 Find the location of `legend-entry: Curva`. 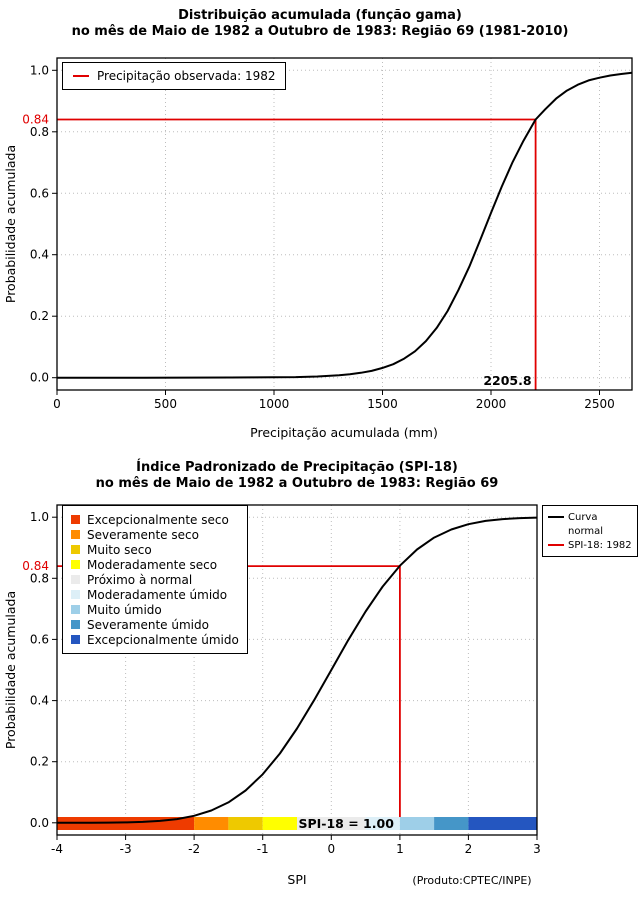

legend-entry: Curva is located at coordinates (590, 517).